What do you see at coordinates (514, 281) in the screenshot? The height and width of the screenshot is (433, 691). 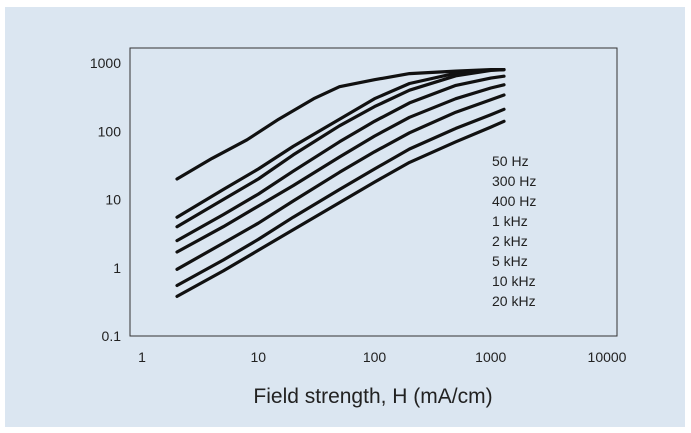 I see `legend-entry: 10 kHz` at bounding box center [514, 281].